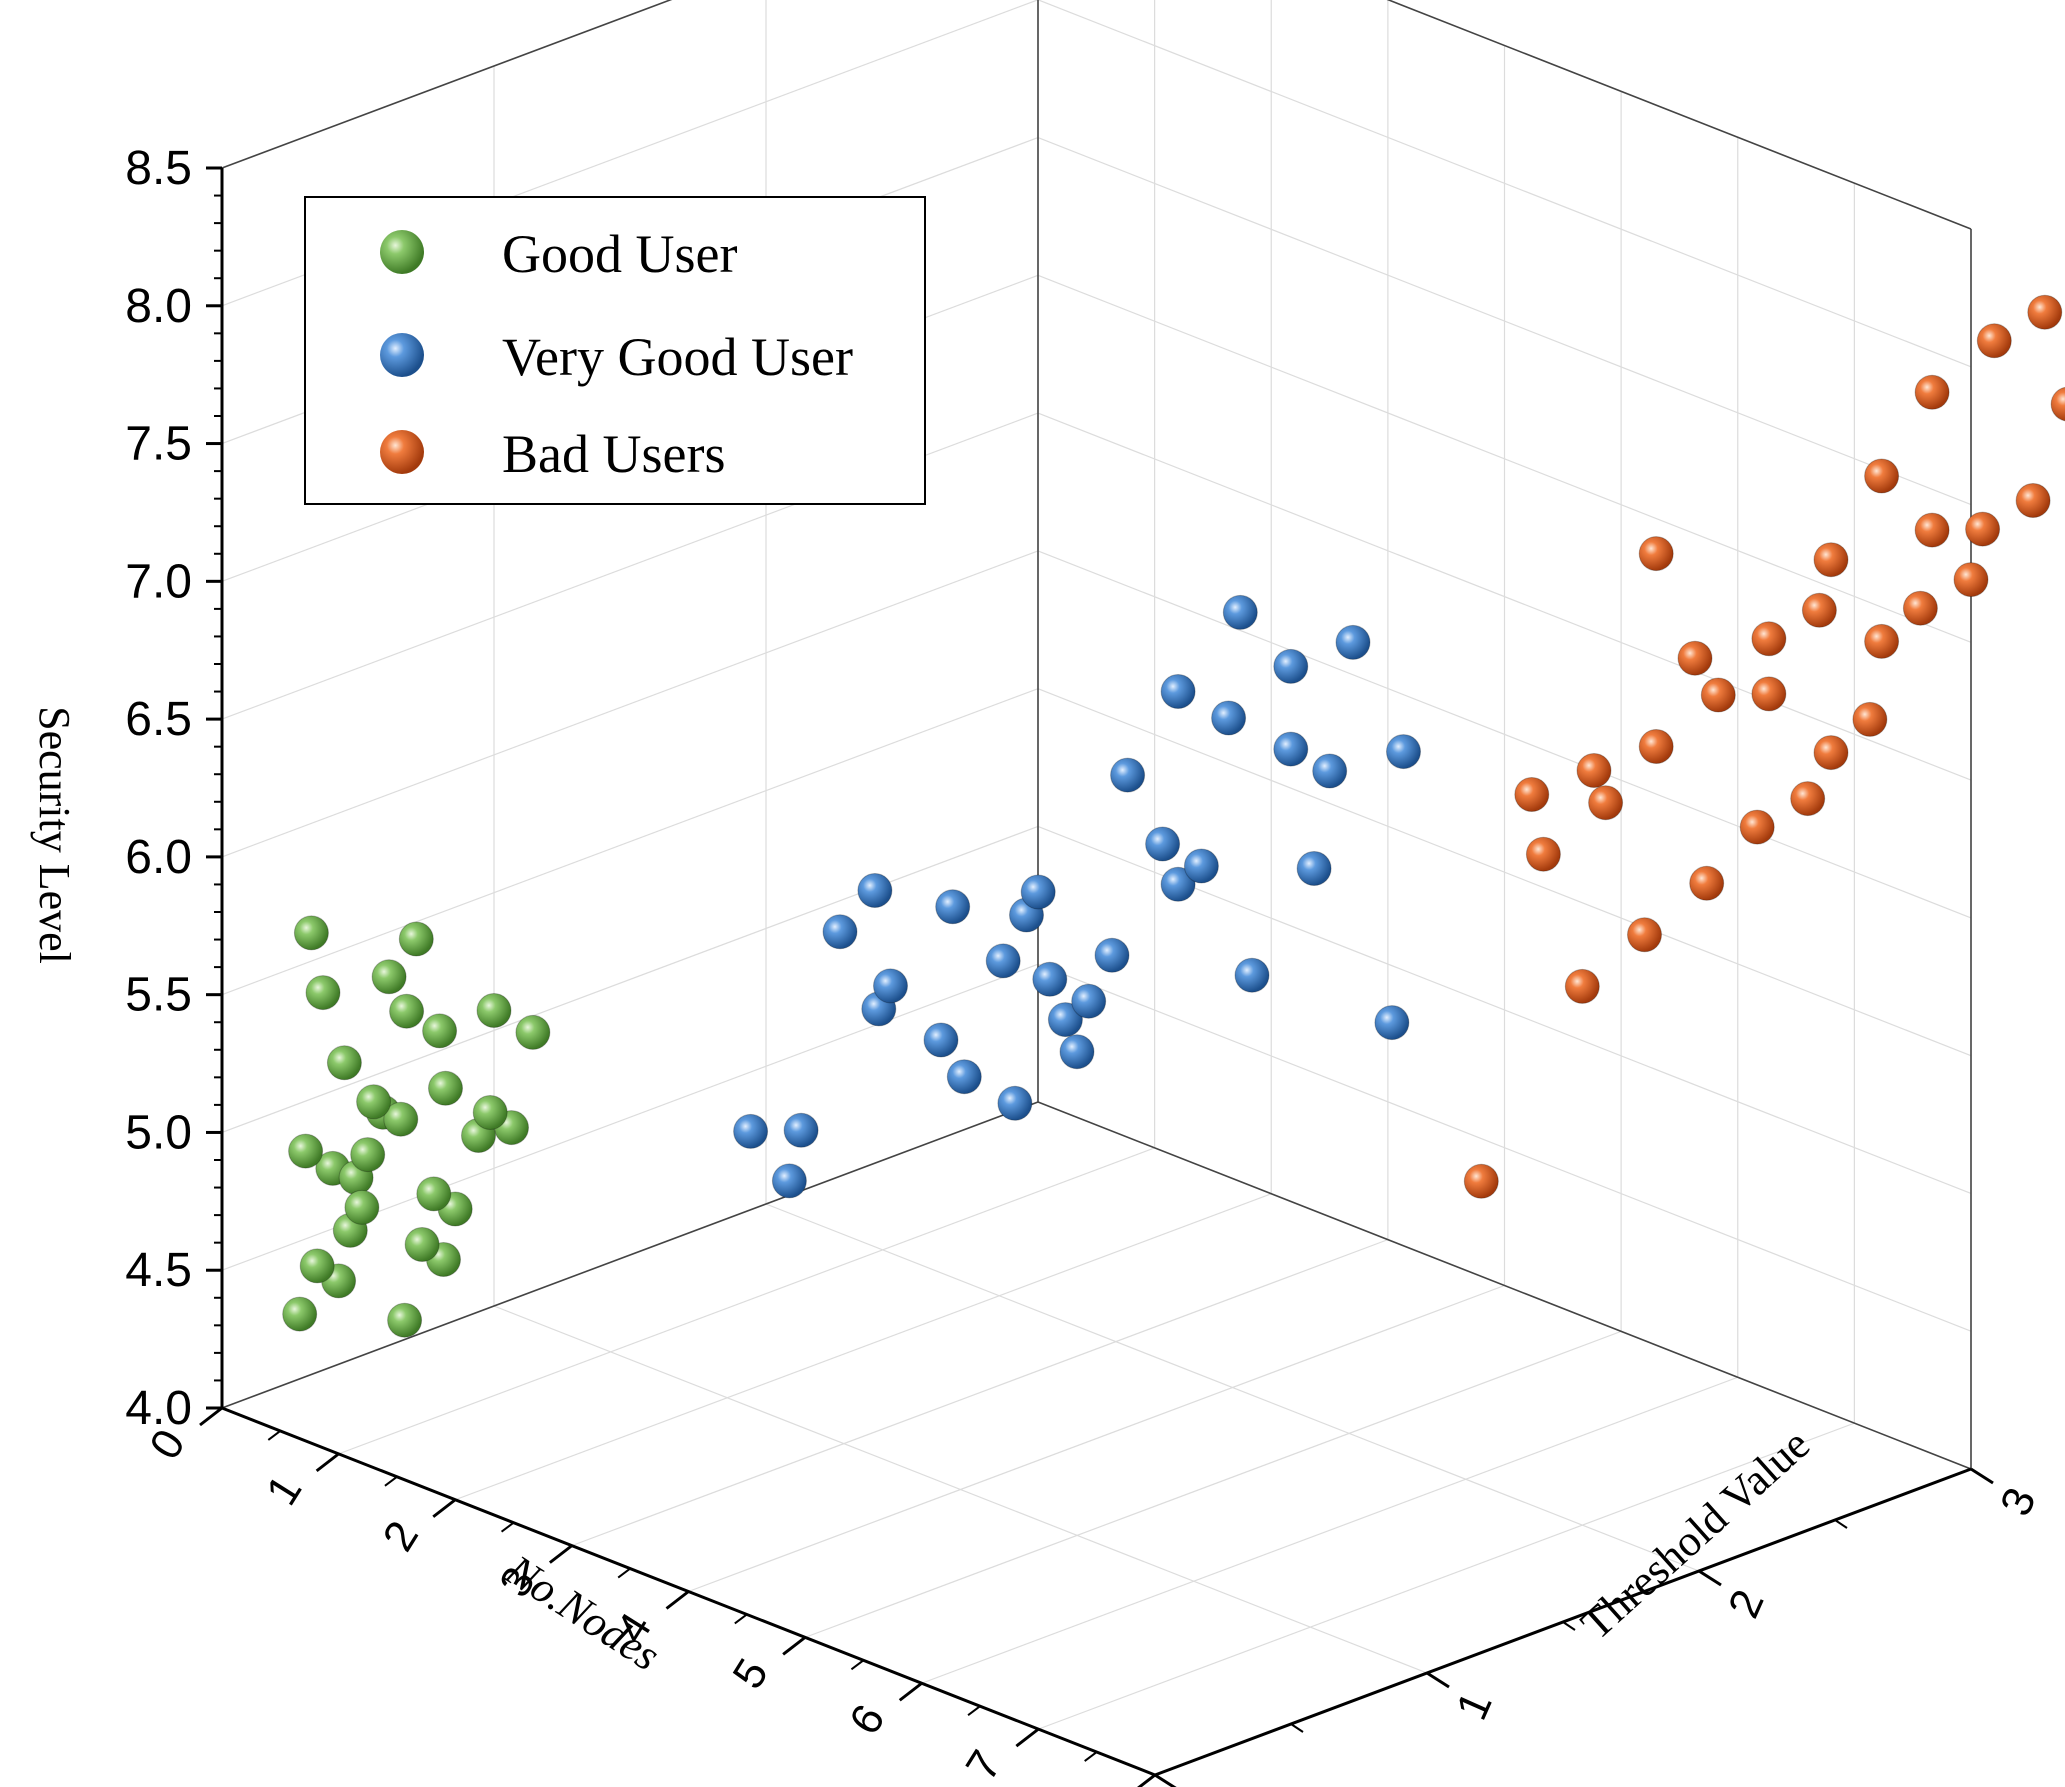  Describe the element at coordinates (158, 581) in the screenshot. I see `z-tick-label: 7.0` at that location.